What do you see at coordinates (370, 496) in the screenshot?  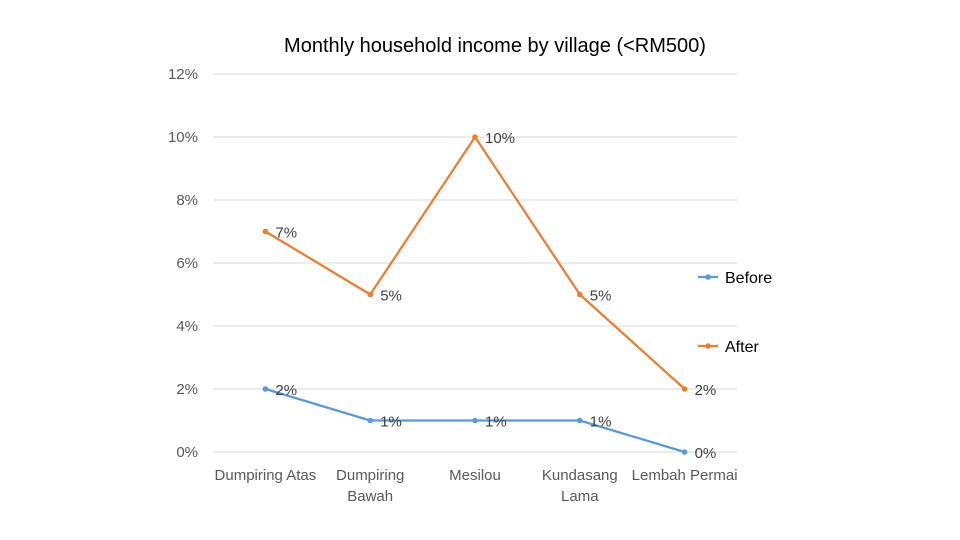 I see `x-tick-label: Bawah` at bounding box center [370, 496].